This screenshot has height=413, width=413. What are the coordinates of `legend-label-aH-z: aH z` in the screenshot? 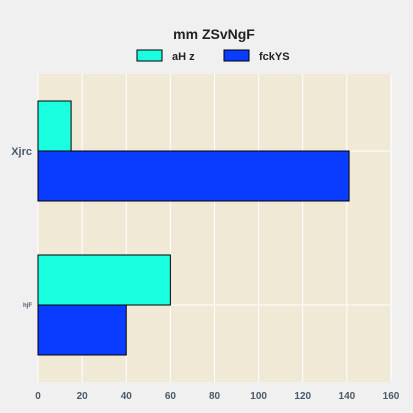 It's located at (183, 57).